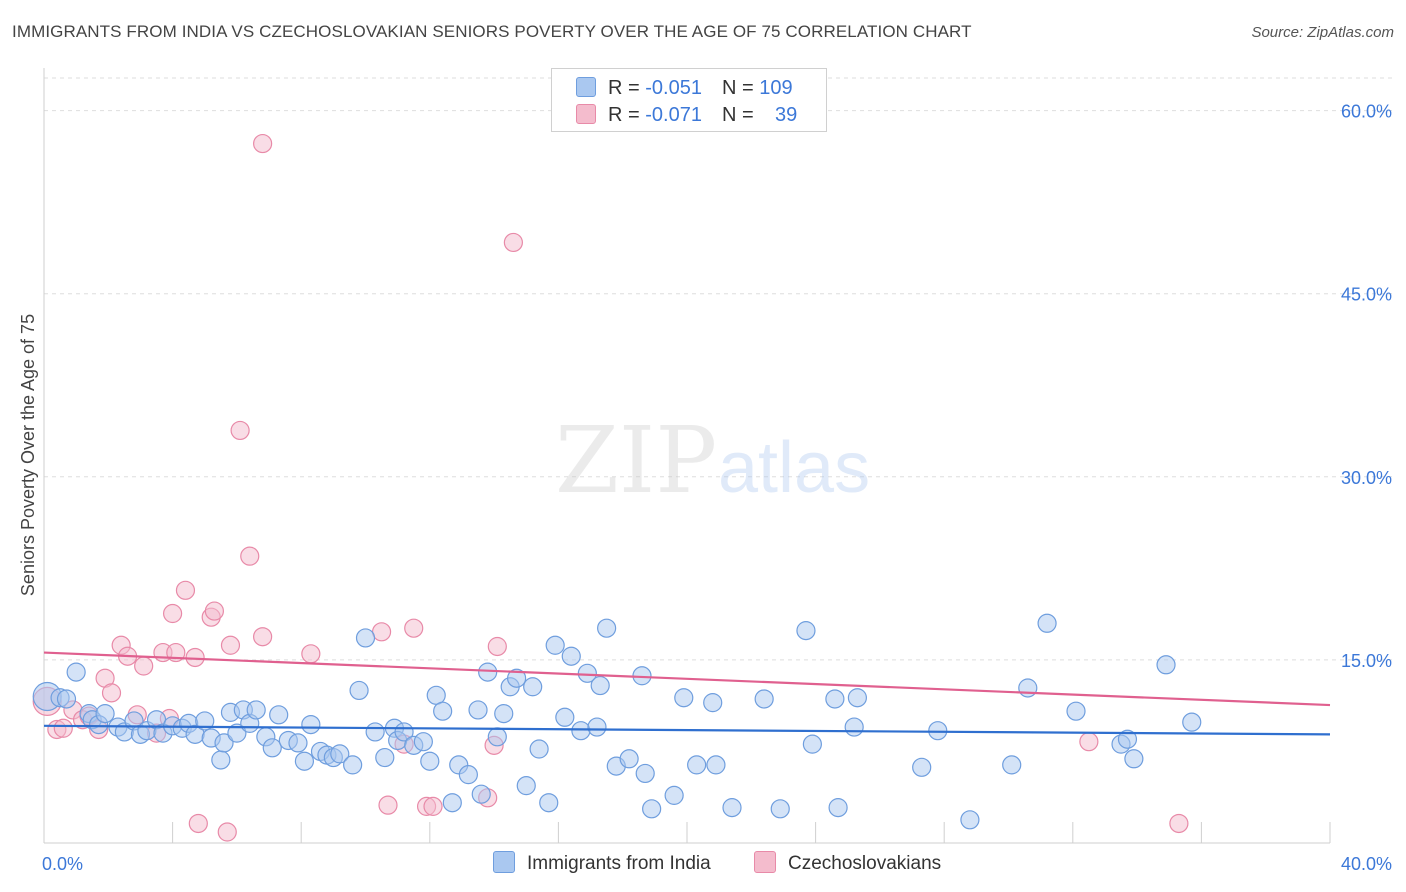 The width and height of the screenshot is (1406, 892). What do you see at coordinates (619, 863) in the screenshot?
I see `legend-label-india: Immigrants from India` at bounding box center [619, 863].